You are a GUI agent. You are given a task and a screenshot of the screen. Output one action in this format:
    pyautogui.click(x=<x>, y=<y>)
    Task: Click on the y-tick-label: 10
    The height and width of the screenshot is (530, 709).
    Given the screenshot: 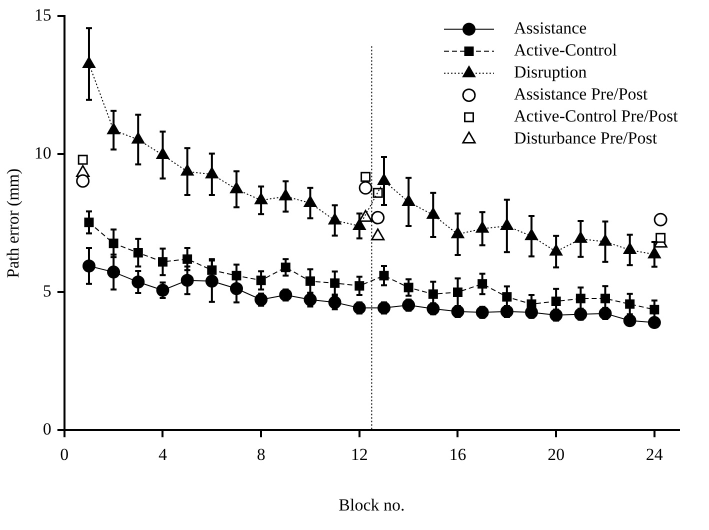 What is the action you would take?
    pyautogui.click(x=43, y=153)
    